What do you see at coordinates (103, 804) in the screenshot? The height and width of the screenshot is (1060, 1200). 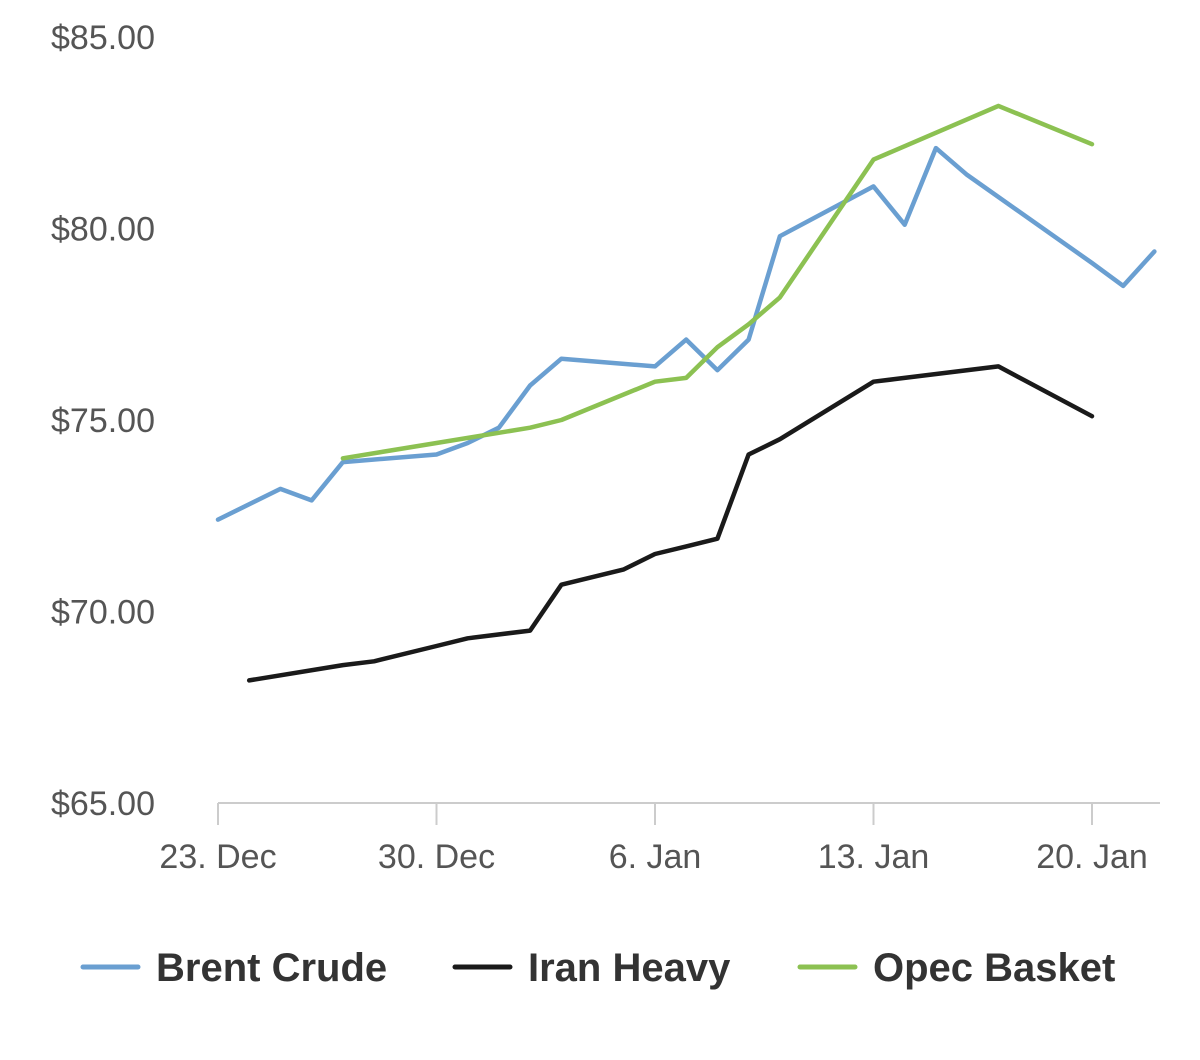 I see `y-tick-label: $65.00` at bounding box center [103, 804].